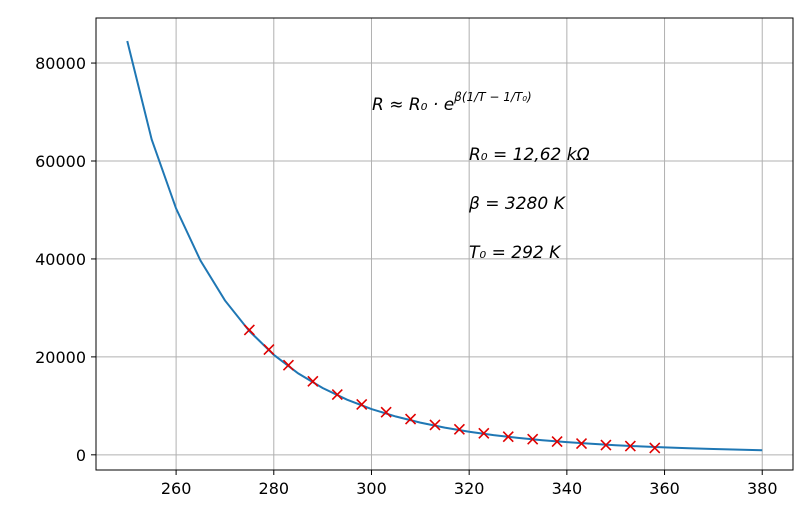 The width and height of the screenshot is (811, 521). I want to click on y-tick-label: 20000, so click(60, 357).